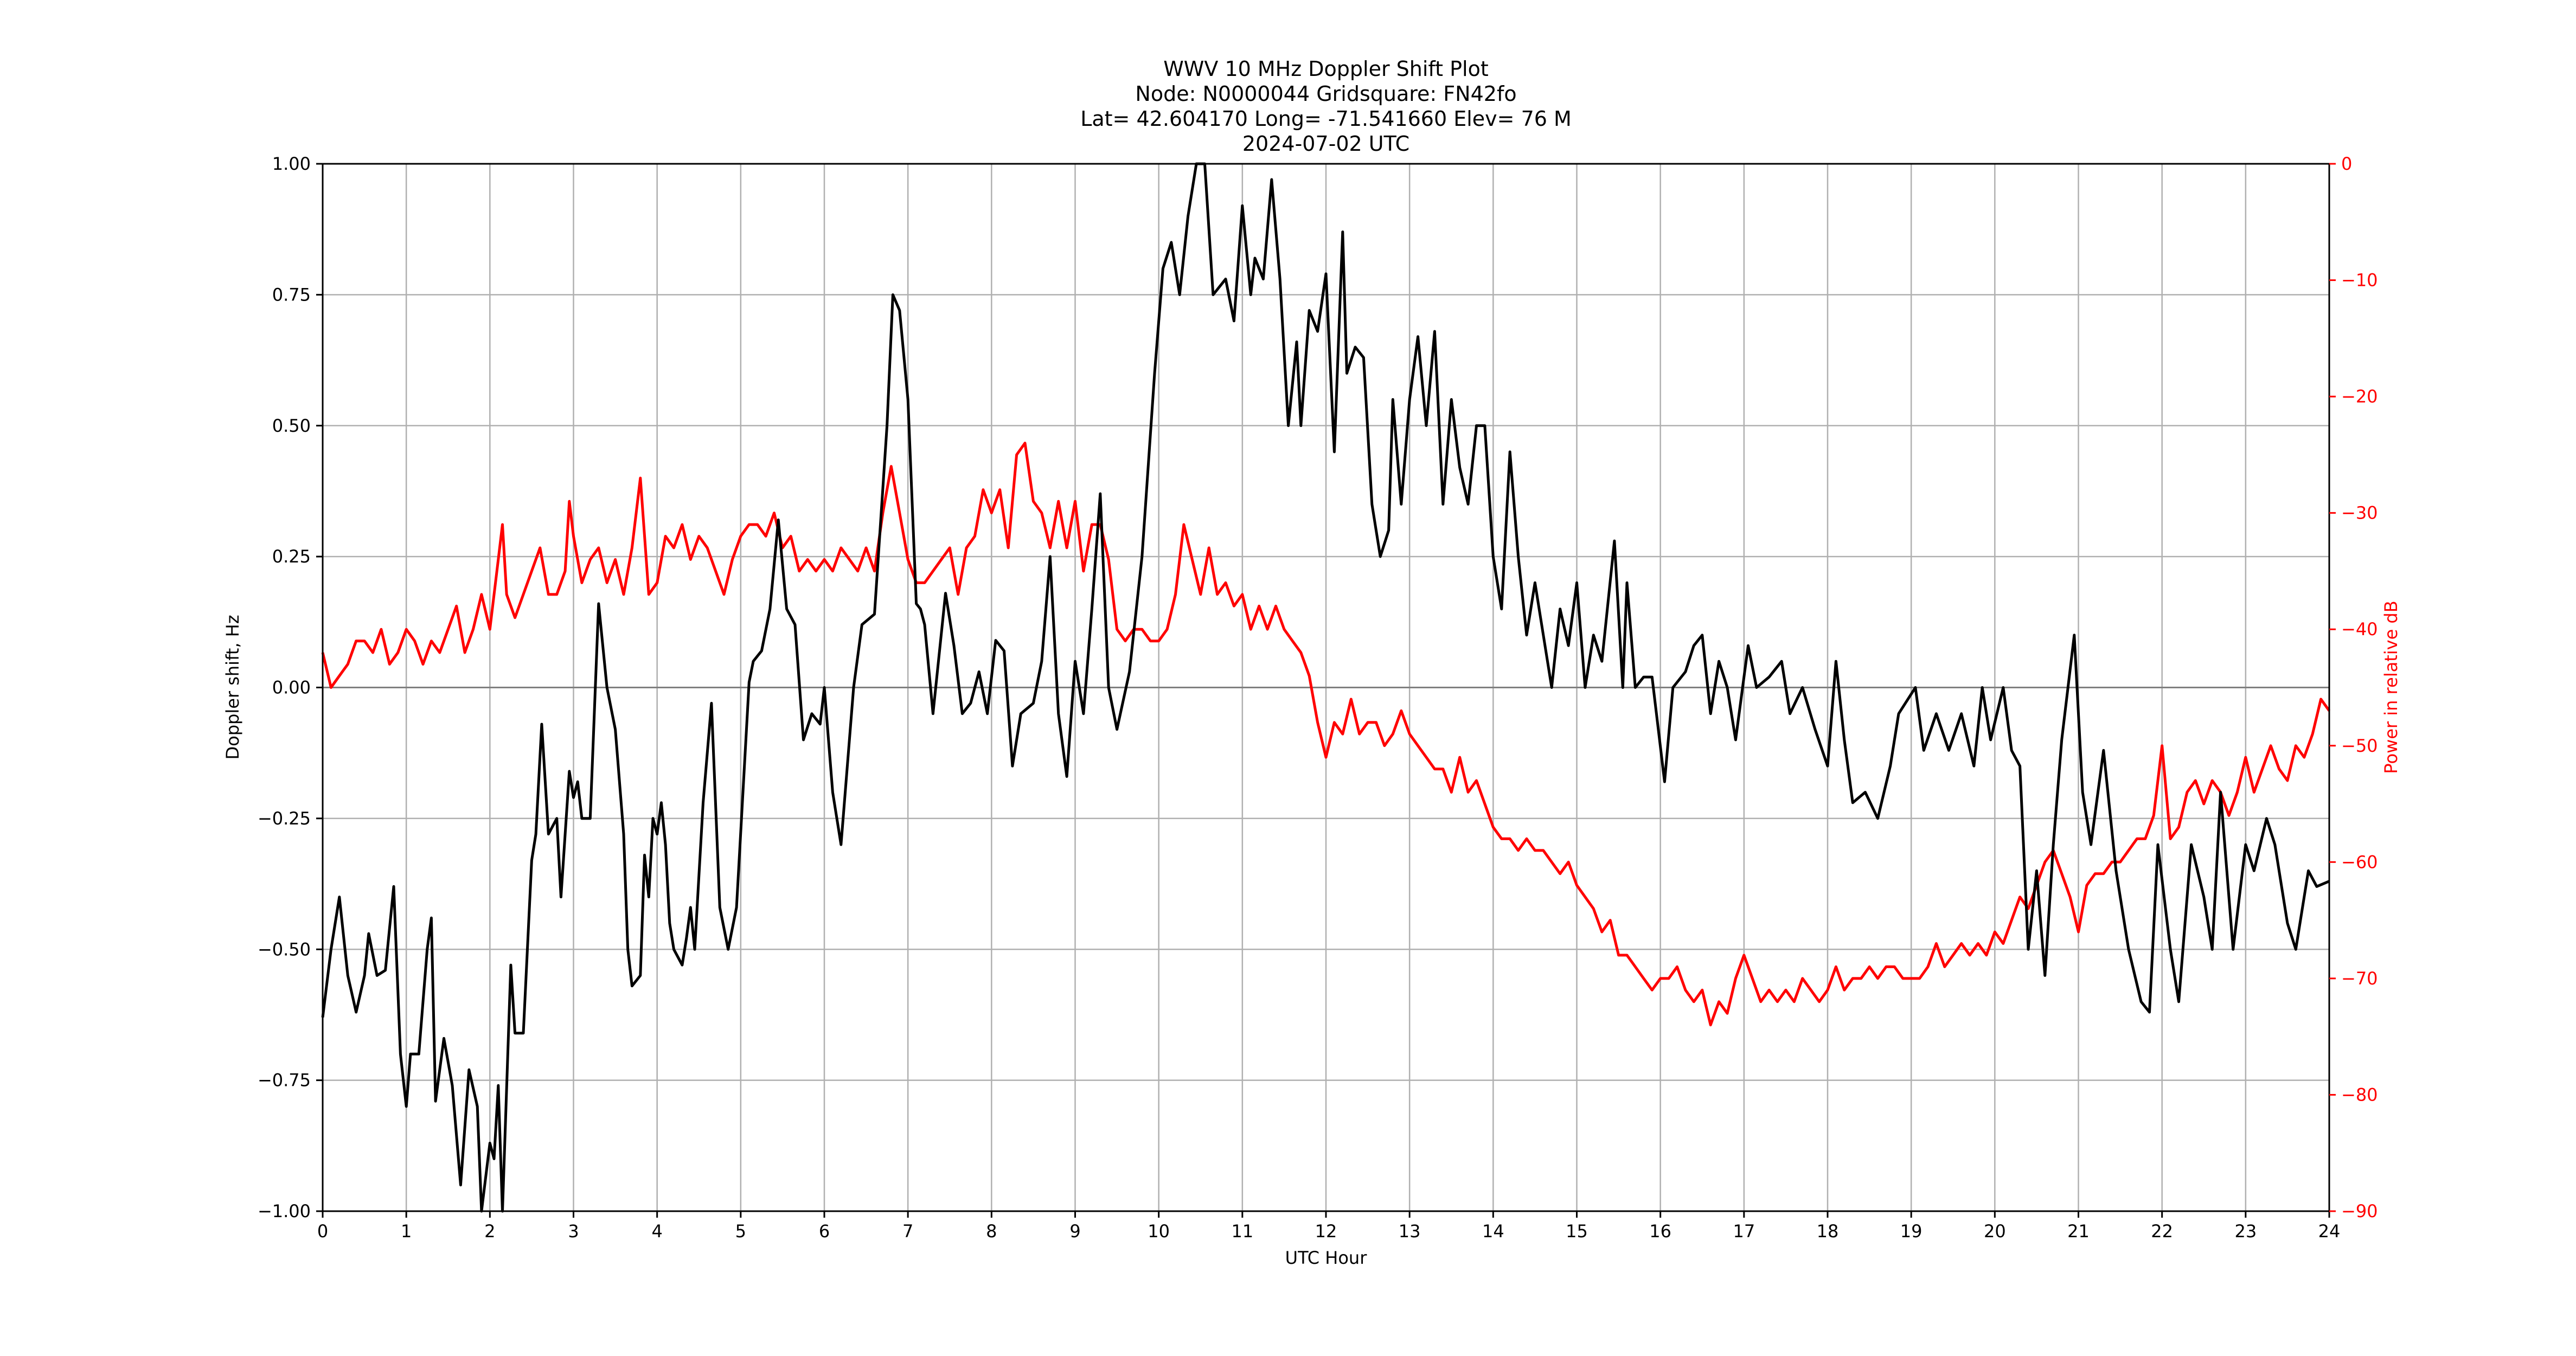 The width and height of the screenshot is (2576, 1356). I want to click on y-right-tick-label: −80, so click(2359, 1094).